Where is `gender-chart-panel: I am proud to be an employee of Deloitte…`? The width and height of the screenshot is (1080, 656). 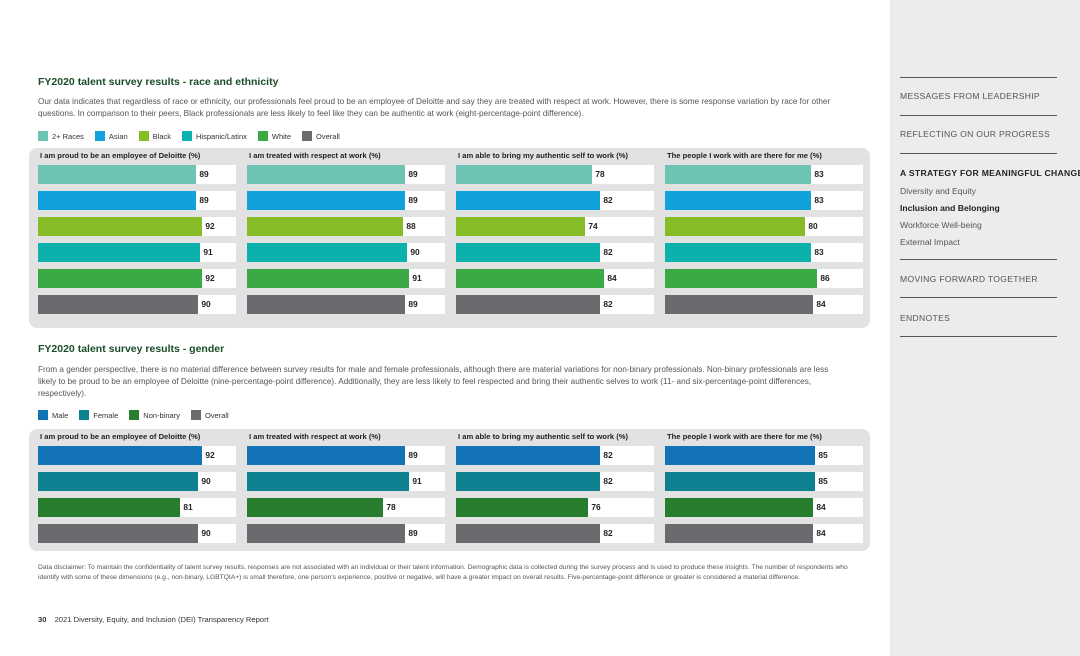
gender-chart-panel: I am proud to be an employee of Deloitte… is located at coordinates (449, 490).